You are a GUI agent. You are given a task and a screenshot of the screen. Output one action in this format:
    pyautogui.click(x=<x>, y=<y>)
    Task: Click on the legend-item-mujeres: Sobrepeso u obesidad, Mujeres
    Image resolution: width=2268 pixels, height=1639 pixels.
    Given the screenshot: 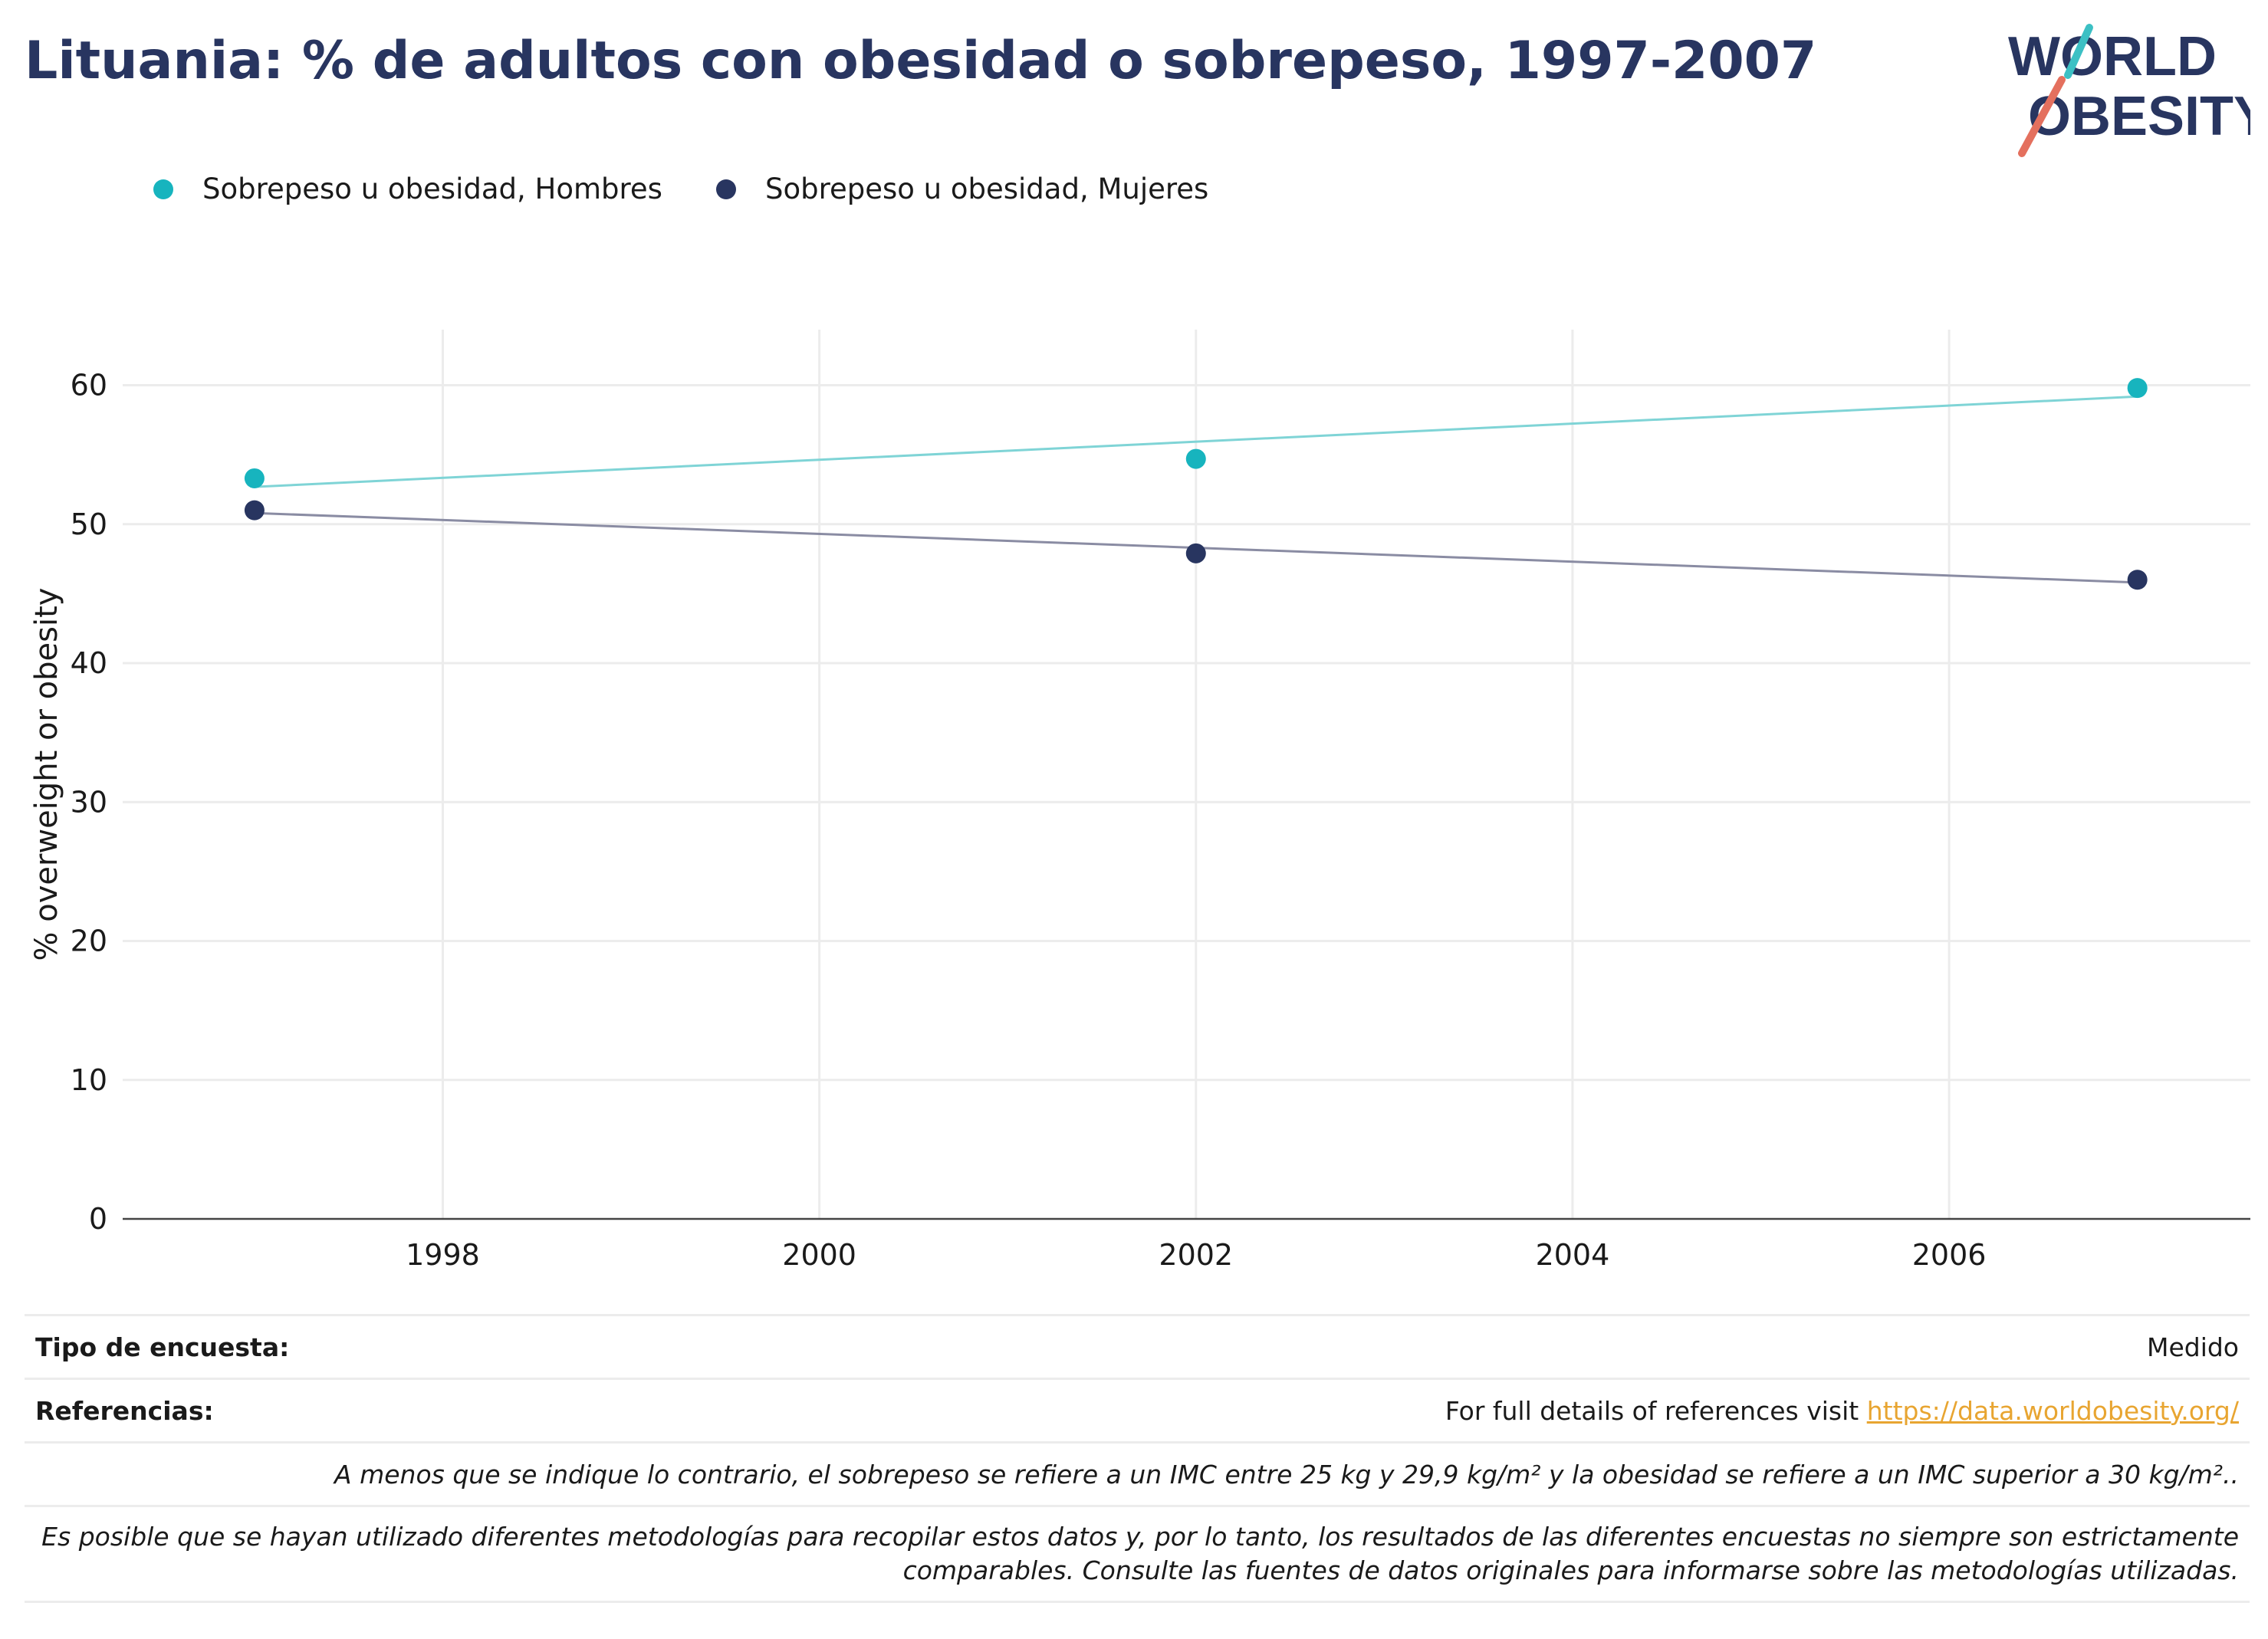 What is the action you would take?
    pyautogui.click(x=962, y=188)
    